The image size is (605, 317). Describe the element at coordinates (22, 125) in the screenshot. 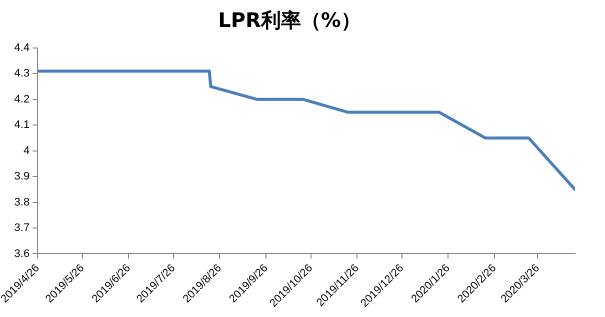

I see `y-tick-label: 4.1` at that location.